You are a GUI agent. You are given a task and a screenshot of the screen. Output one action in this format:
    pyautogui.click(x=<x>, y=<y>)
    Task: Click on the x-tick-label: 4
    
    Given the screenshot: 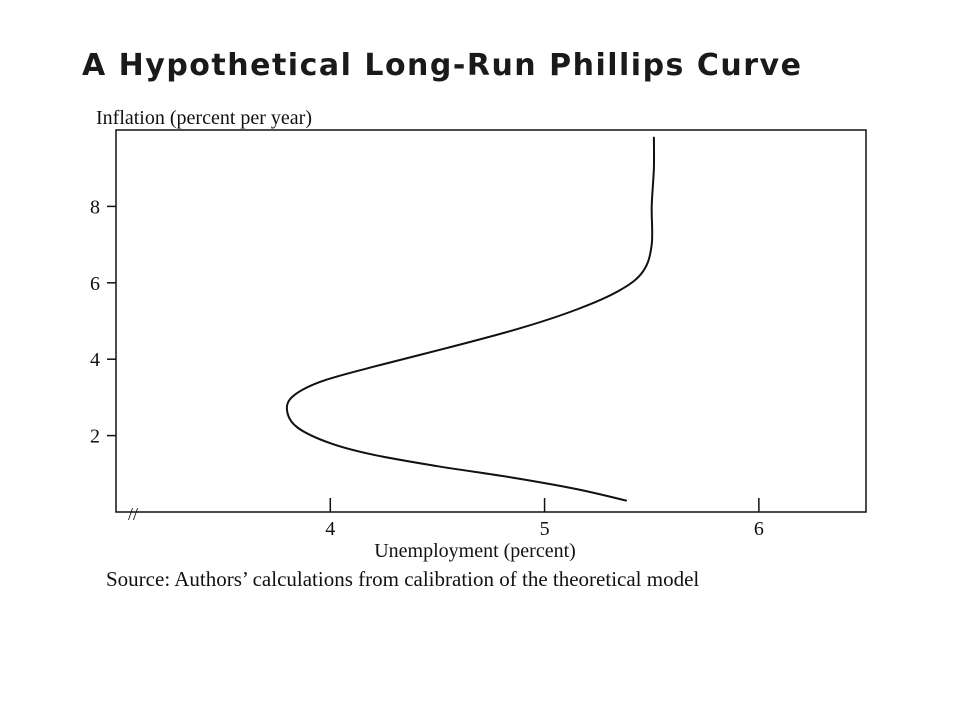 What is the action you would take?
    pyautogui.click(x=330, y=529)
    